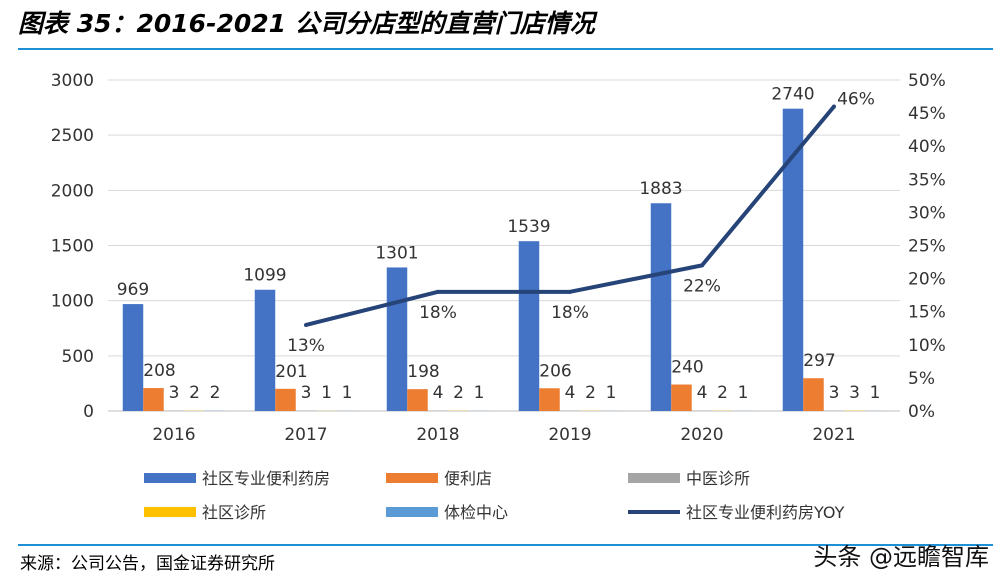 The width and height of the screenshot is (1007, 584). Describe the element at coordinates (147, 564) in the screenshot. I see `source-note: 来源：公司公告，国金证券研究所` at that location.